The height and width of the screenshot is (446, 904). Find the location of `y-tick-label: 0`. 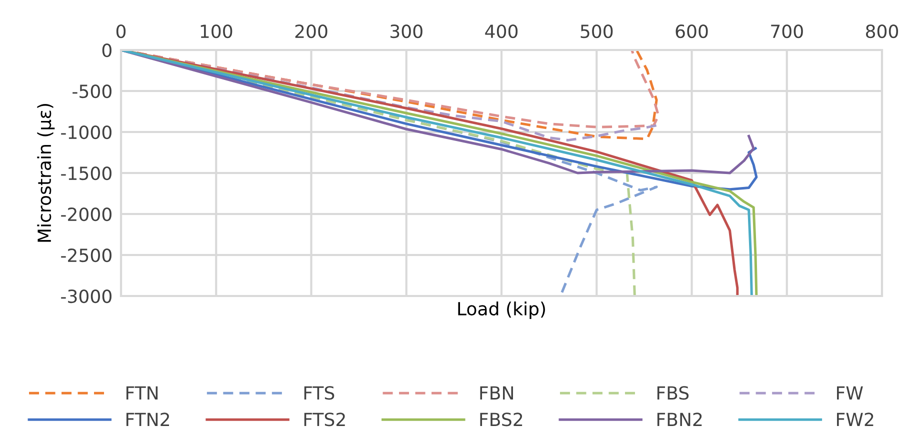

y-tick-label: 0 is located at coordinates (107, 50).